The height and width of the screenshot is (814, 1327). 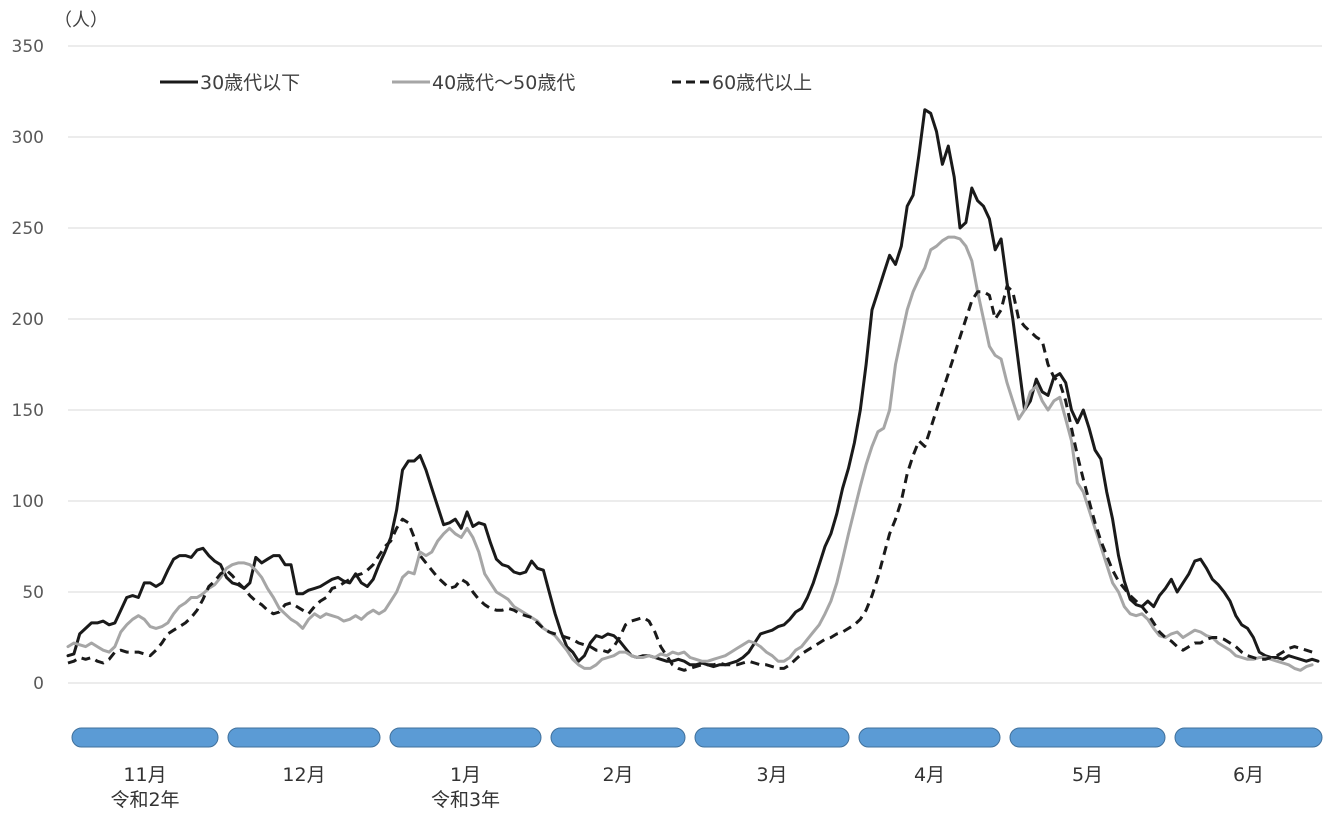 I want to click on legend-label-2: 60歳代以上, so click(x=762, y=83).